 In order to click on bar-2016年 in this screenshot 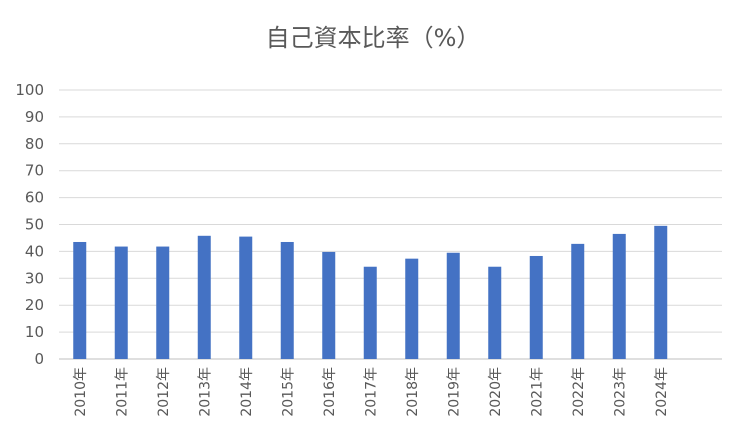, I will do `click(329, 305)`.